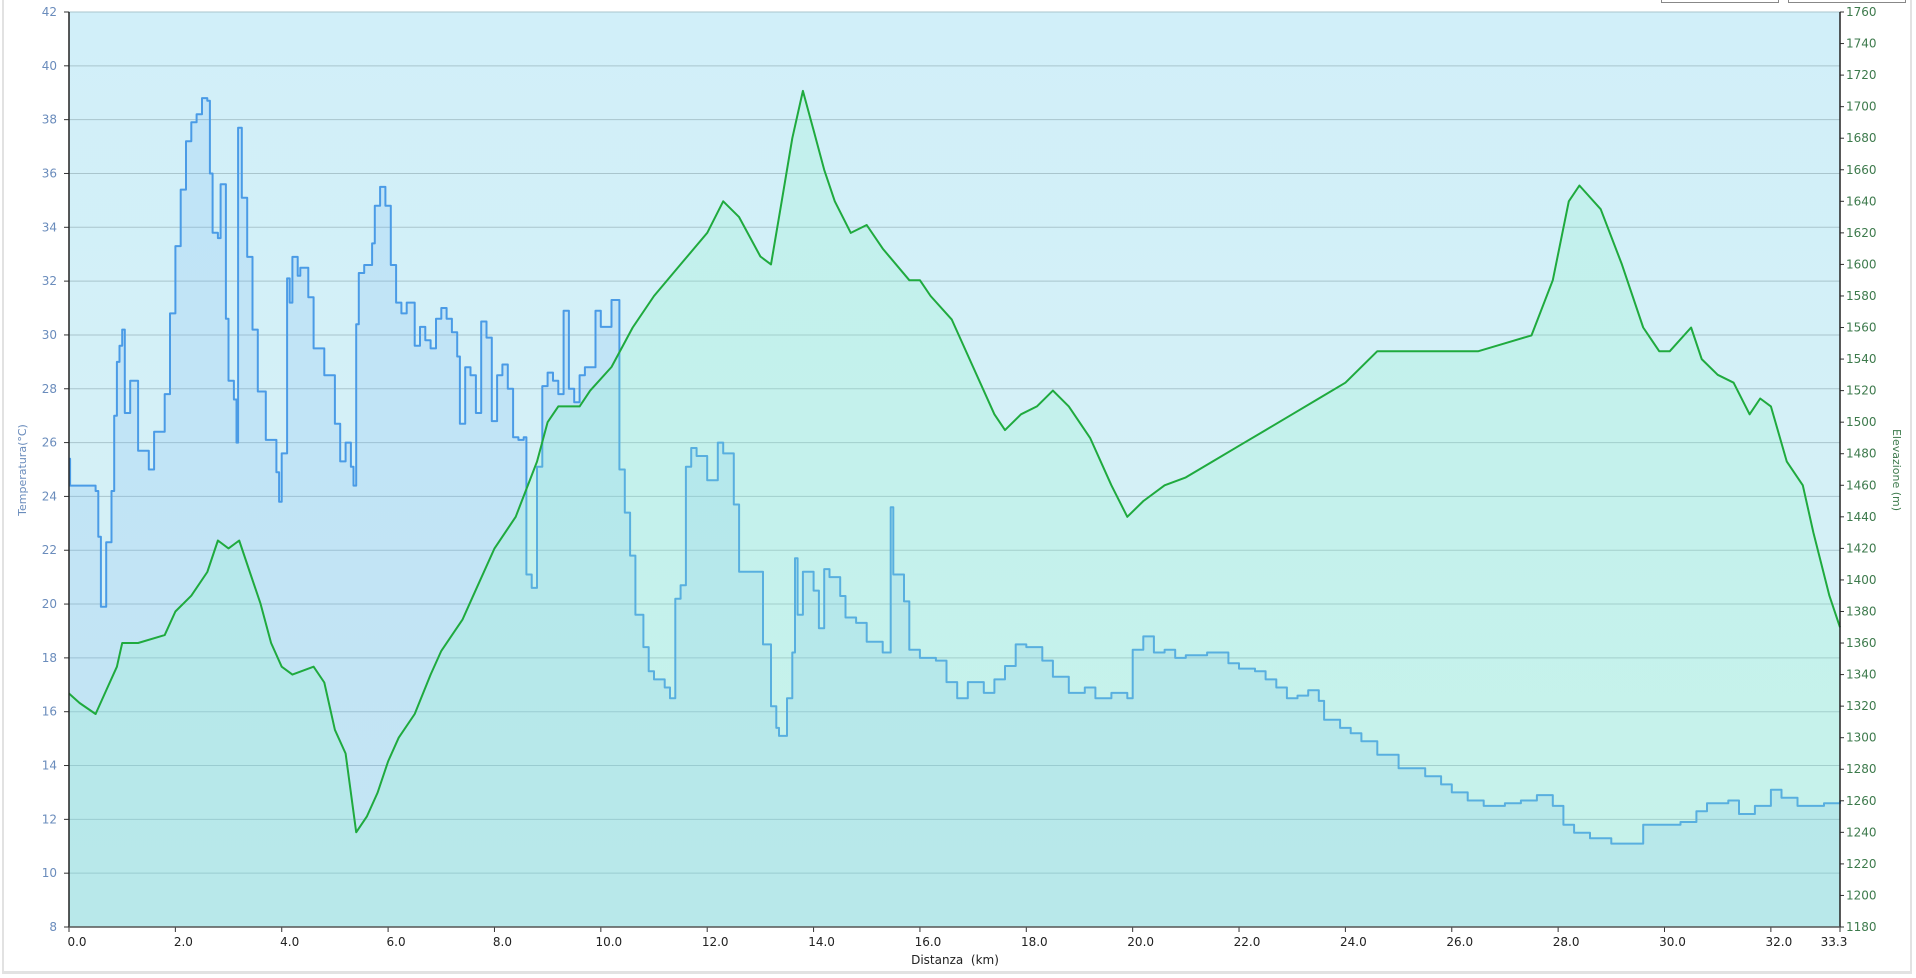 This screenshot has width=1916, height=978. What do you see at coordinates (1861, 328) in the screenshot?
I see `y2-tick-label: 1560` at bounding box center [1861, 328].